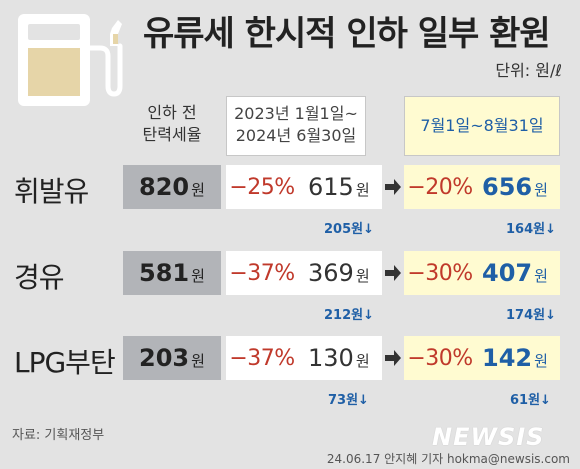  Describe the element at coordinates (296, 135) in the screenshot. I see `header-mid-line2: 2024년 6월30일` at that location.